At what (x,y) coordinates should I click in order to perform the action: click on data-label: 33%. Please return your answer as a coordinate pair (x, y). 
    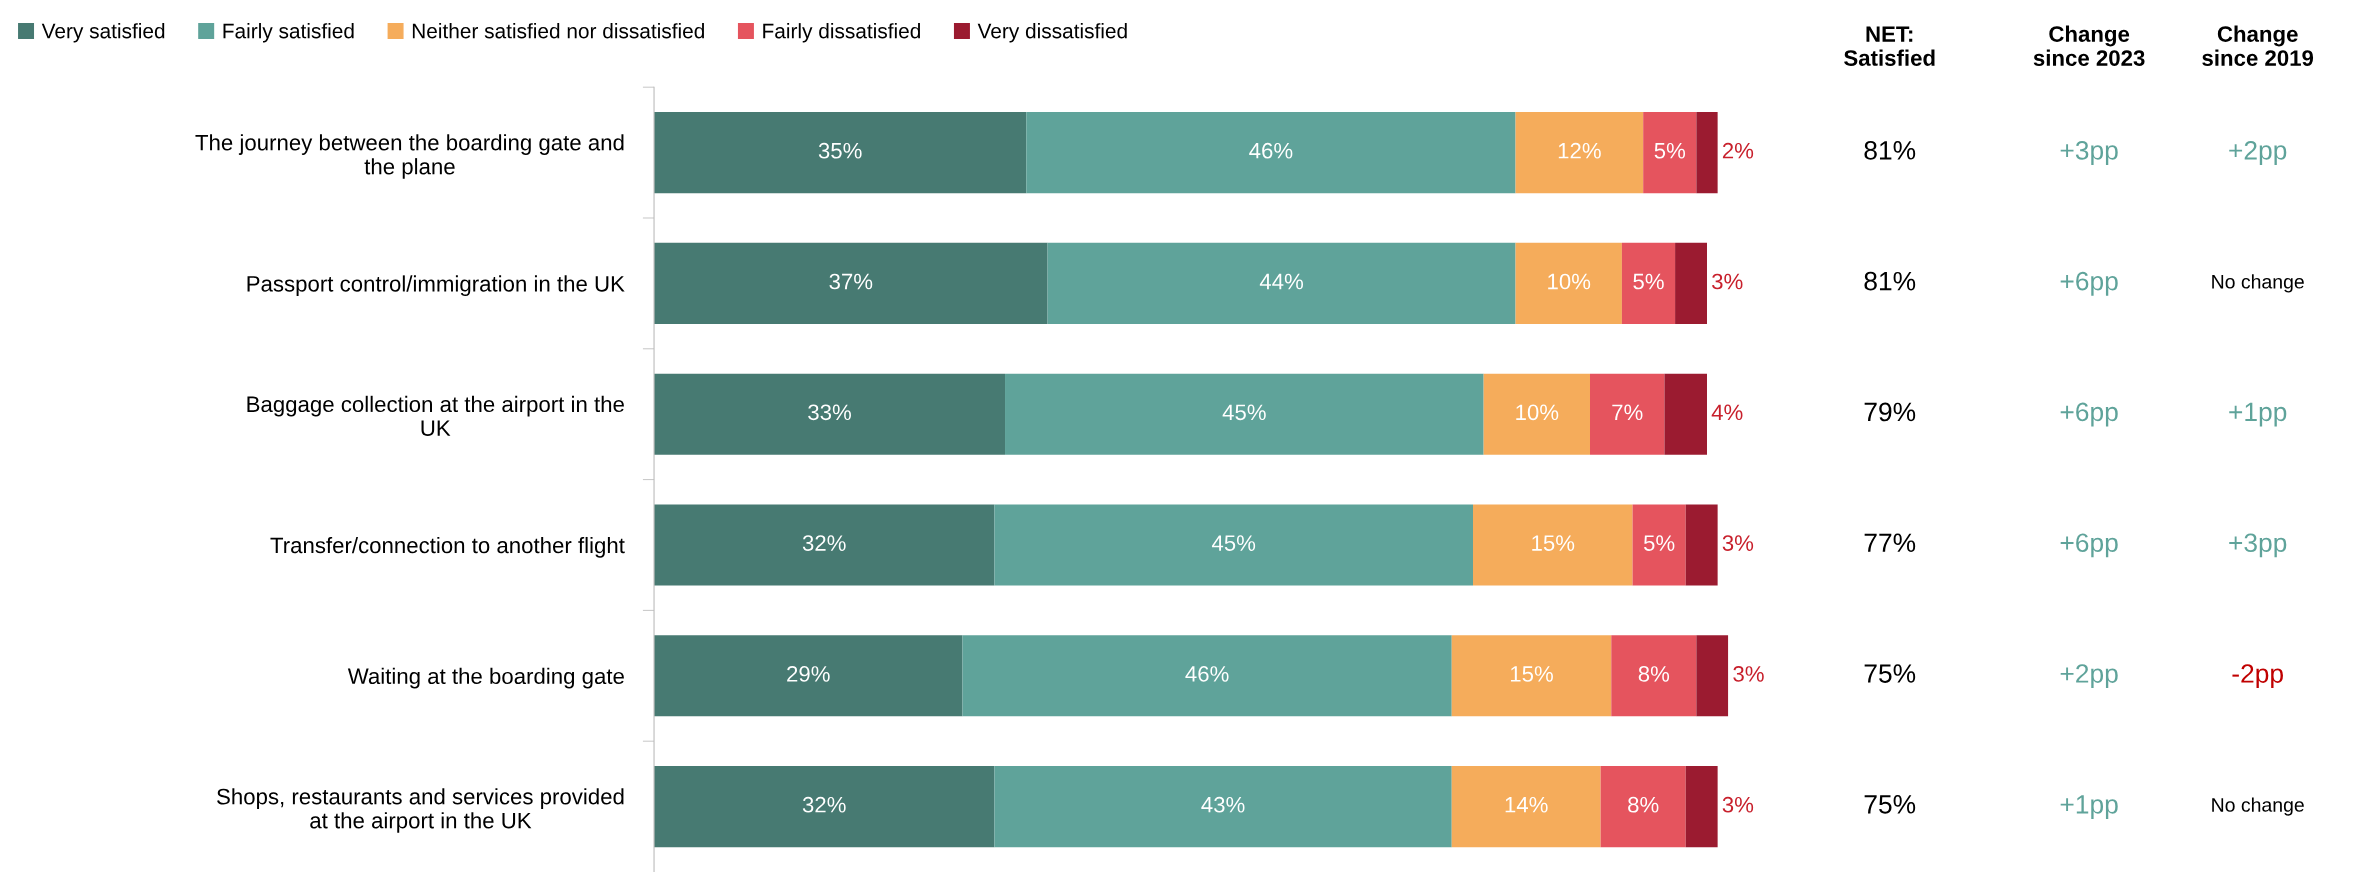
    Looking at the image, I should click on (829, 412).